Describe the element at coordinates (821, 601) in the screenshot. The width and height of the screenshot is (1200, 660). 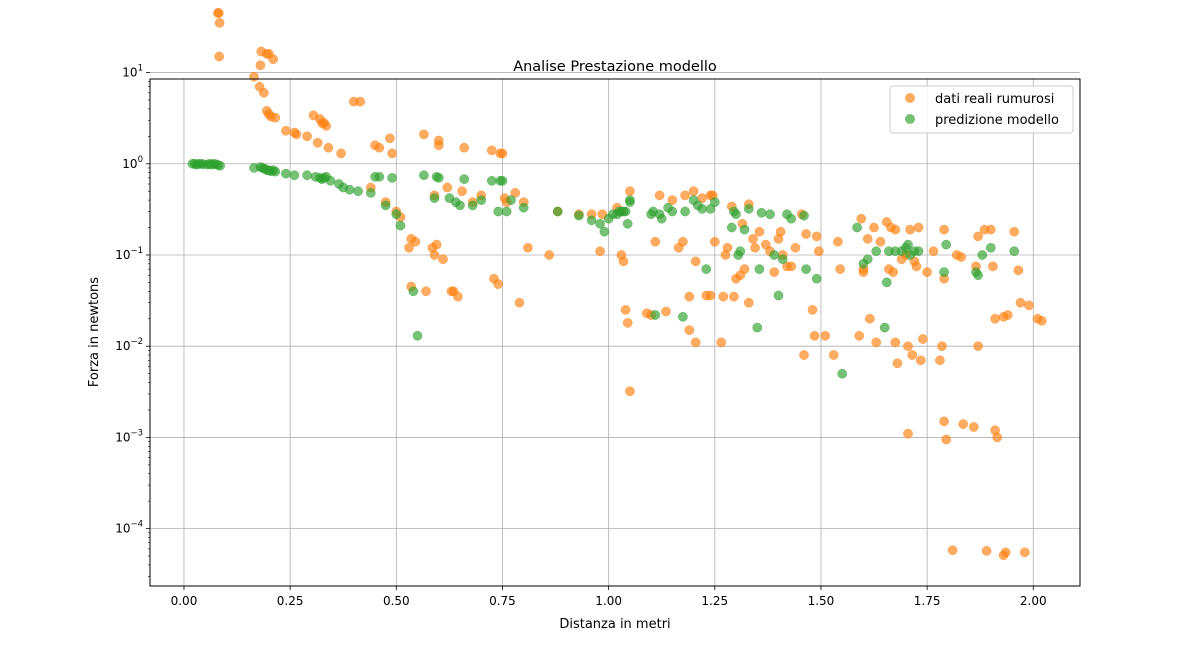
I see `x-tick-label: 1.50` at that location.